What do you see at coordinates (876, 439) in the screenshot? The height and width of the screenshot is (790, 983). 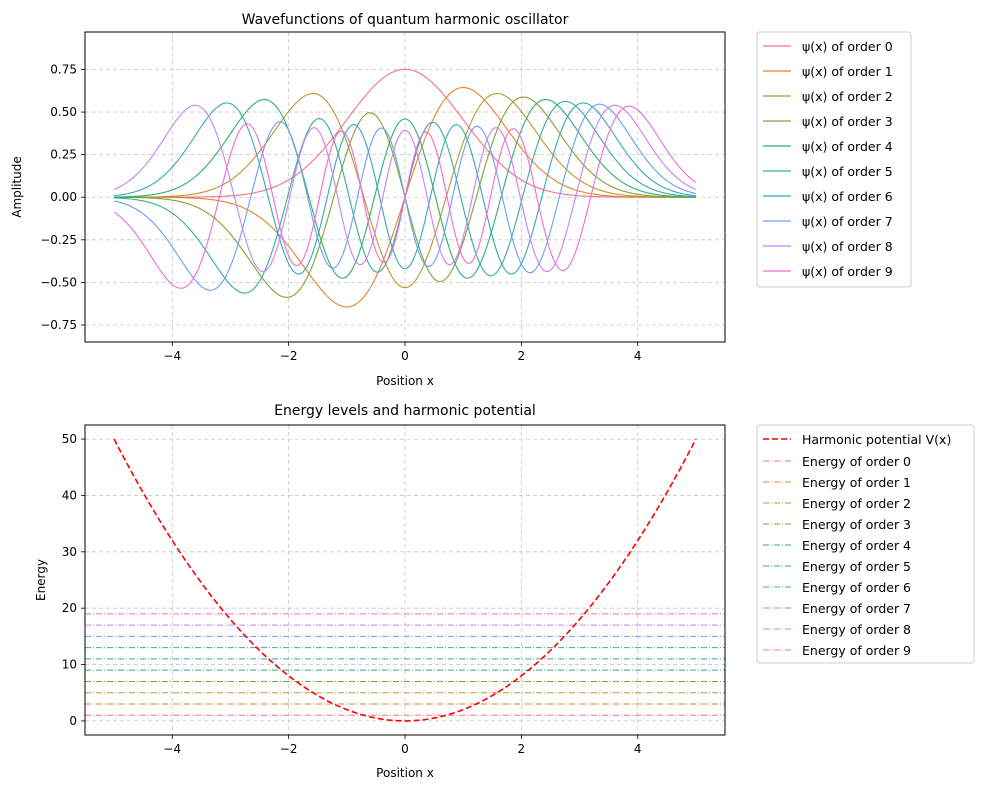 I see `legend-entry-label: Harmonic potential V(x)` at bounding box center [876, 439].